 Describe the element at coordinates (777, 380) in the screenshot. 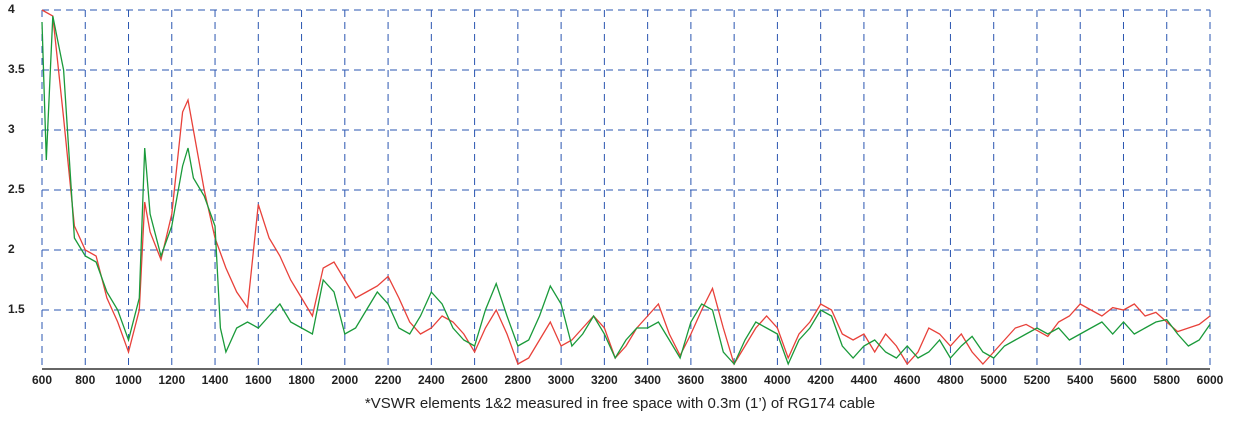

I see `x-tick-label: 4000` at that location.